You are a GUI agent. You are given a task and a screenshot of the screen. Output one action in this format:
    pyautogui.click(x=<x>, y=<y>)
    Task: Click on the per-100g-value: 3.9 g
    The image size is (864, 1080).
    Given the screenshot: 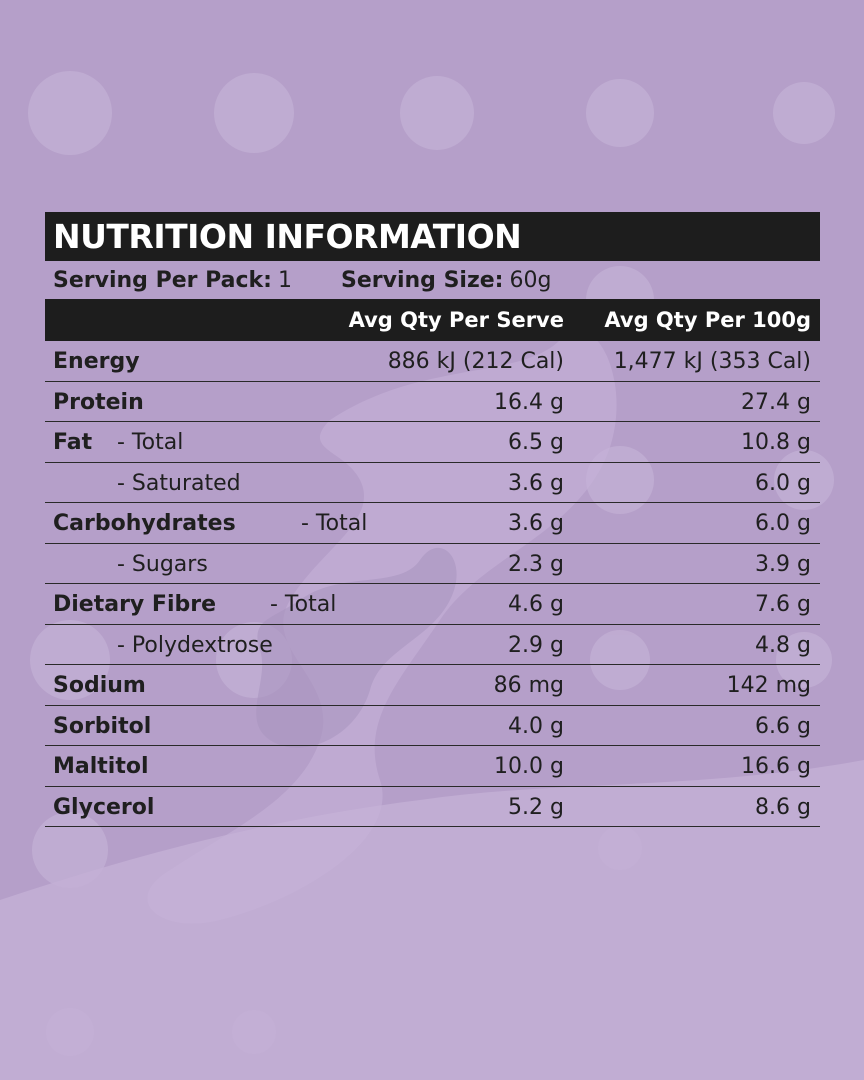 What is the action you would take?
    pyautogui.click(x=783, y=564)
    